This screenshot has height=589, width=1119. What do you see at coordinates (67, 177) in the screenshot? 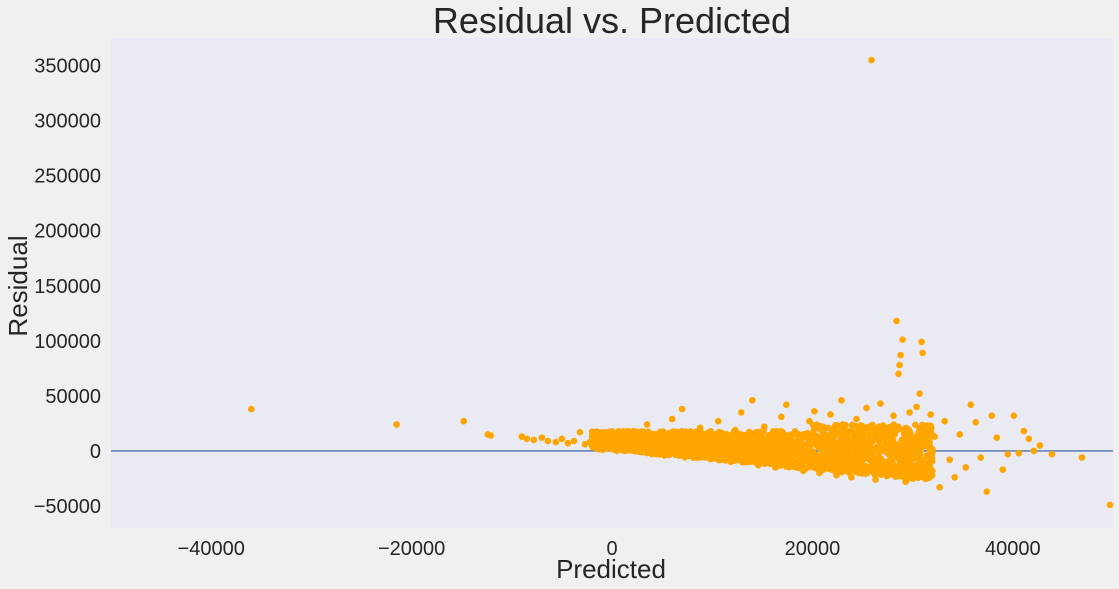
I see `y-tick-label: 250000` at bounding box center [67, 177].